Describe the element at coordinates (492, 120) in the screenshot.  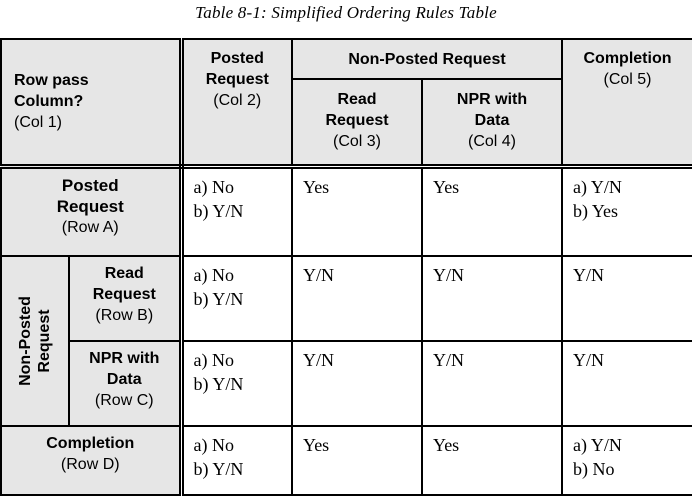
I see `col4-line2: Data` at that location.